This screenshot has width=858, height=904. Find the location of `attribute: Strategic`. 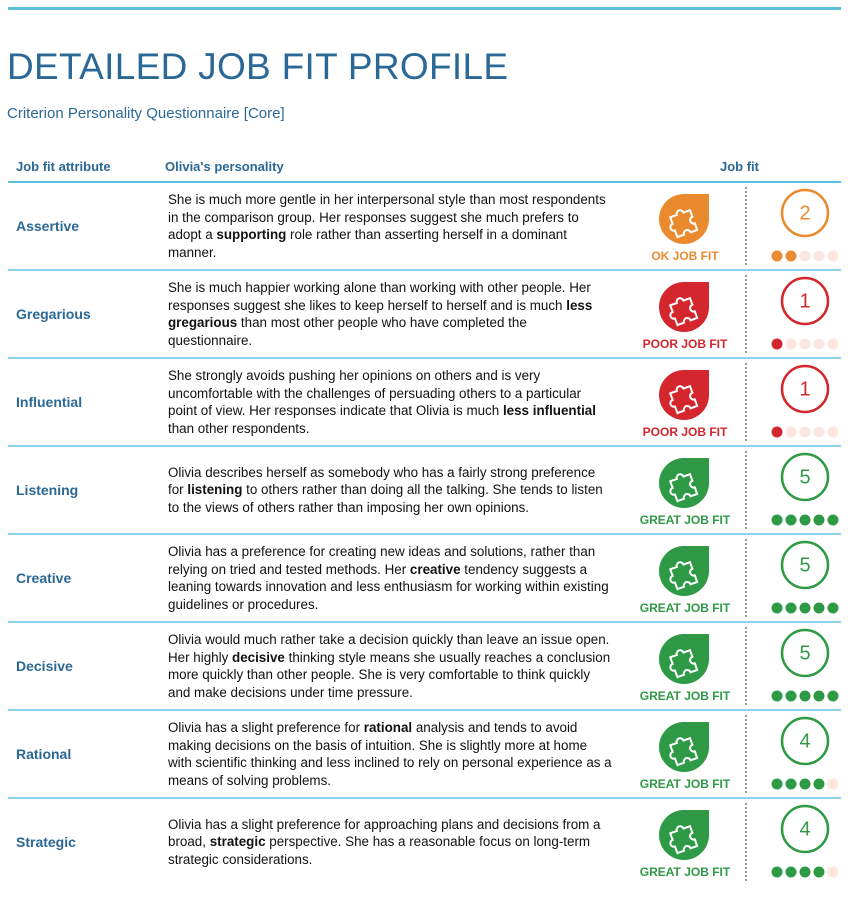

attribute: Strategic is located at coordinates (46, 842).